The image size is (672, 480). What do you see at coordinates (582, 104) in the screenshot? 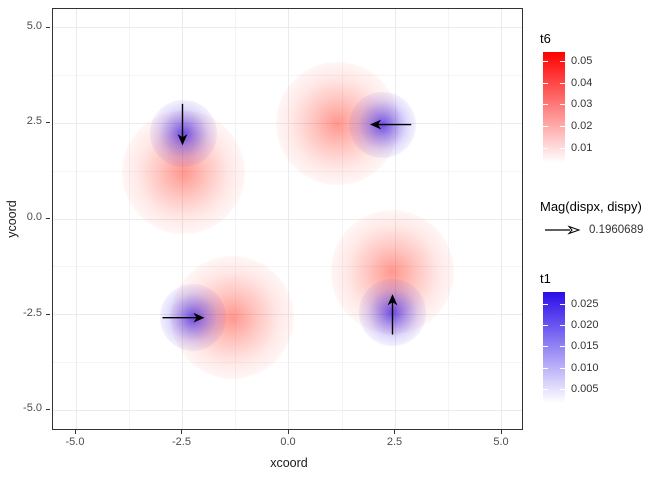
I see `colorbar-tick-label: 0.03` at bounding box center [582, 104].